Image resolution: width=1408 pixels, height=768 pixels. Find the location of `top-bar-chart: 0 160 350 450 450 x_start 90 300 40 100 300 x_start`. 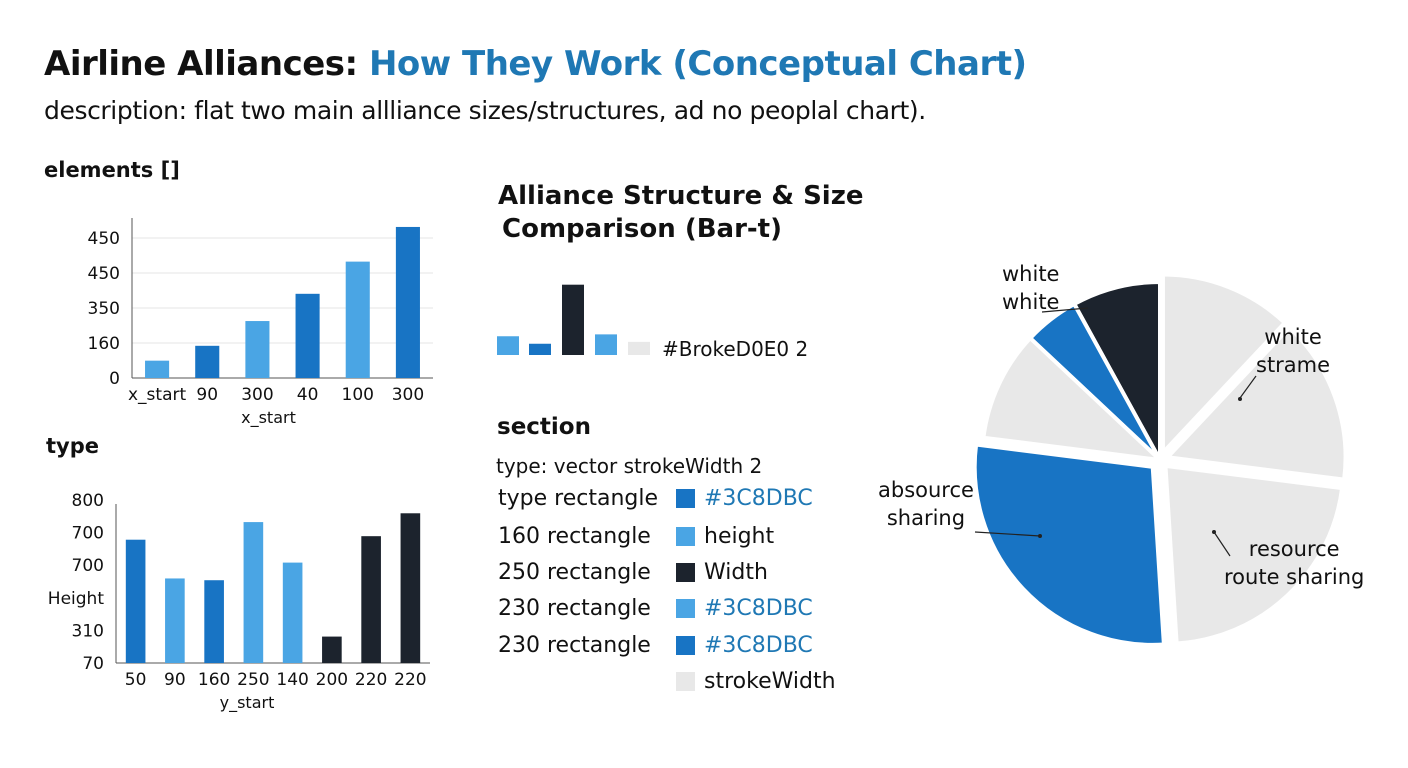

top-bar-chart: 0 160 350 450 450 x_start 90 300 40 100 300 x_start is located at coordinates (260, 323).